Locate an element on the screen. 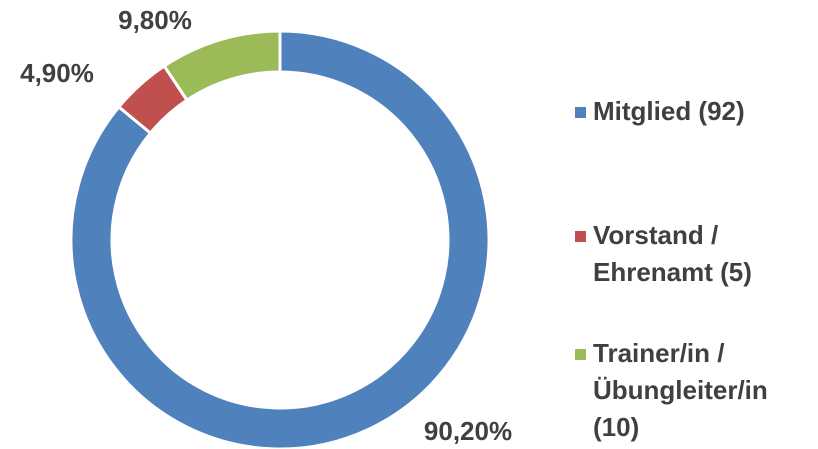  value-label: 90,20% is located at coordinates (468, 431).